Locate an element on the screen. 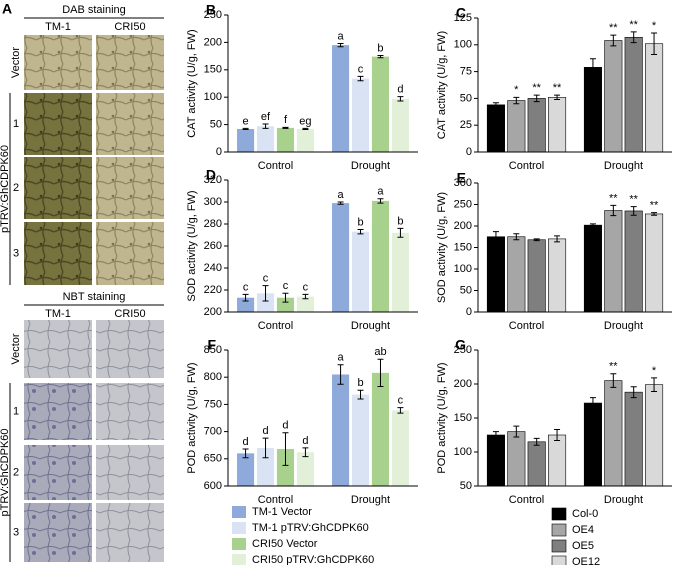 This screenshot has width=685, height=565. legend-label: OE4 is located at coordinates (583, 530).